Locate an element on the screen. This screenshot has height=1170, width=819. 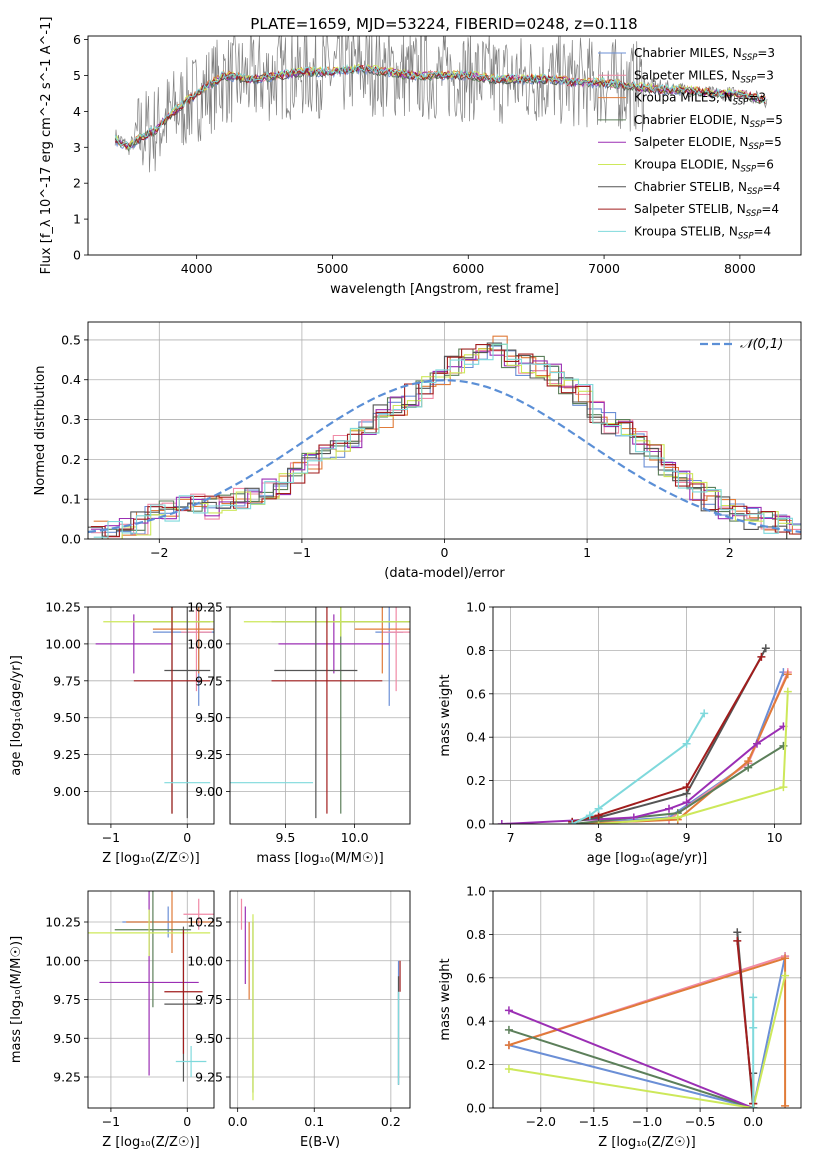
y-tick-label: 10.25 is located at coordinates (205, 922).